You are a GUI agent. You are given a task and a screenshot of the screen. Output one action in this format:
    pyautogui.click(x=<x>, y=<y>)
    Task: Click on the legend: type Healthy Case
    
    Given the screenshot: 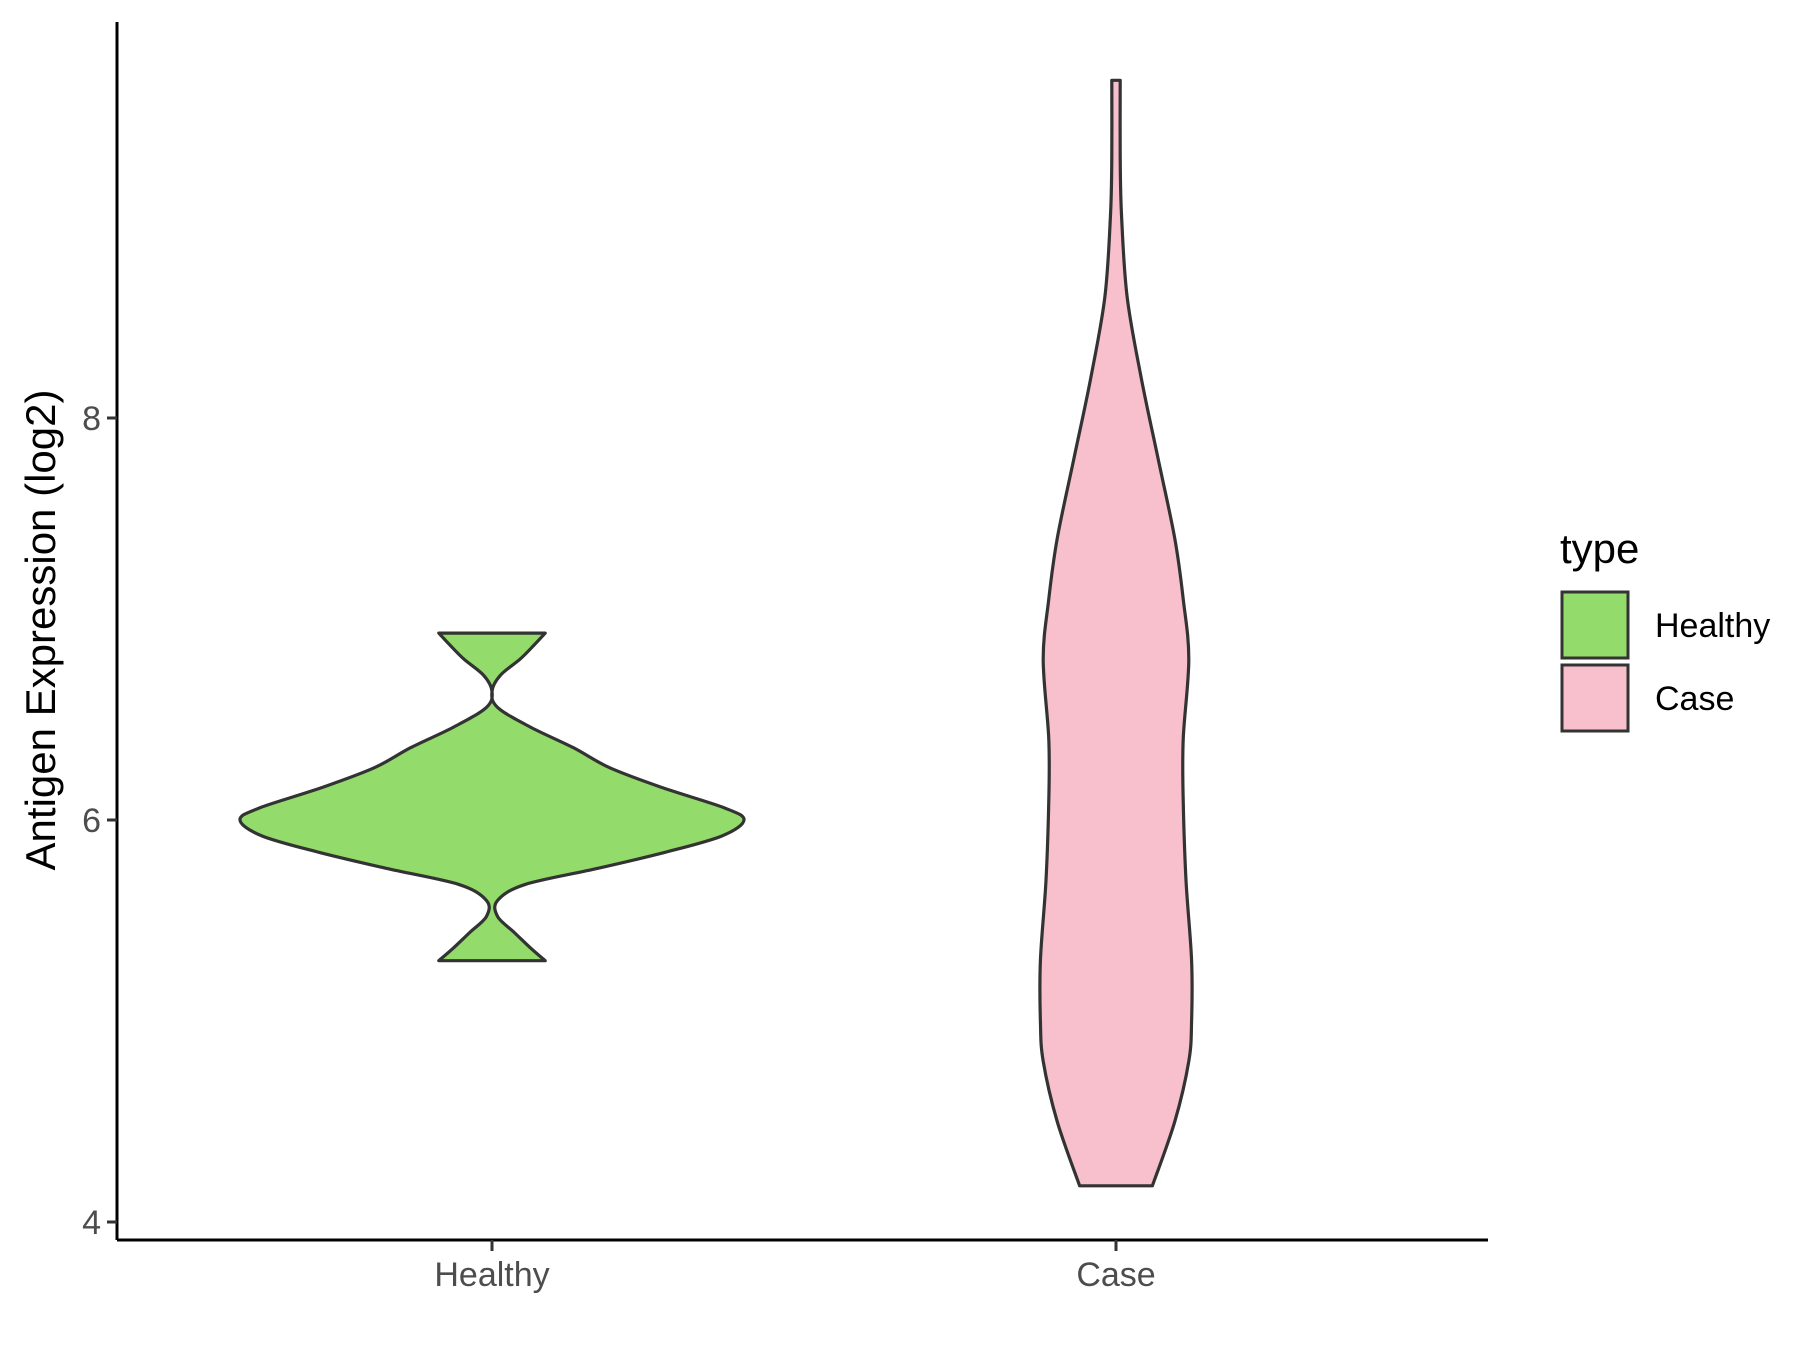 What is the action you would take?
    pyautogui.click(x=1665, y=629)
    